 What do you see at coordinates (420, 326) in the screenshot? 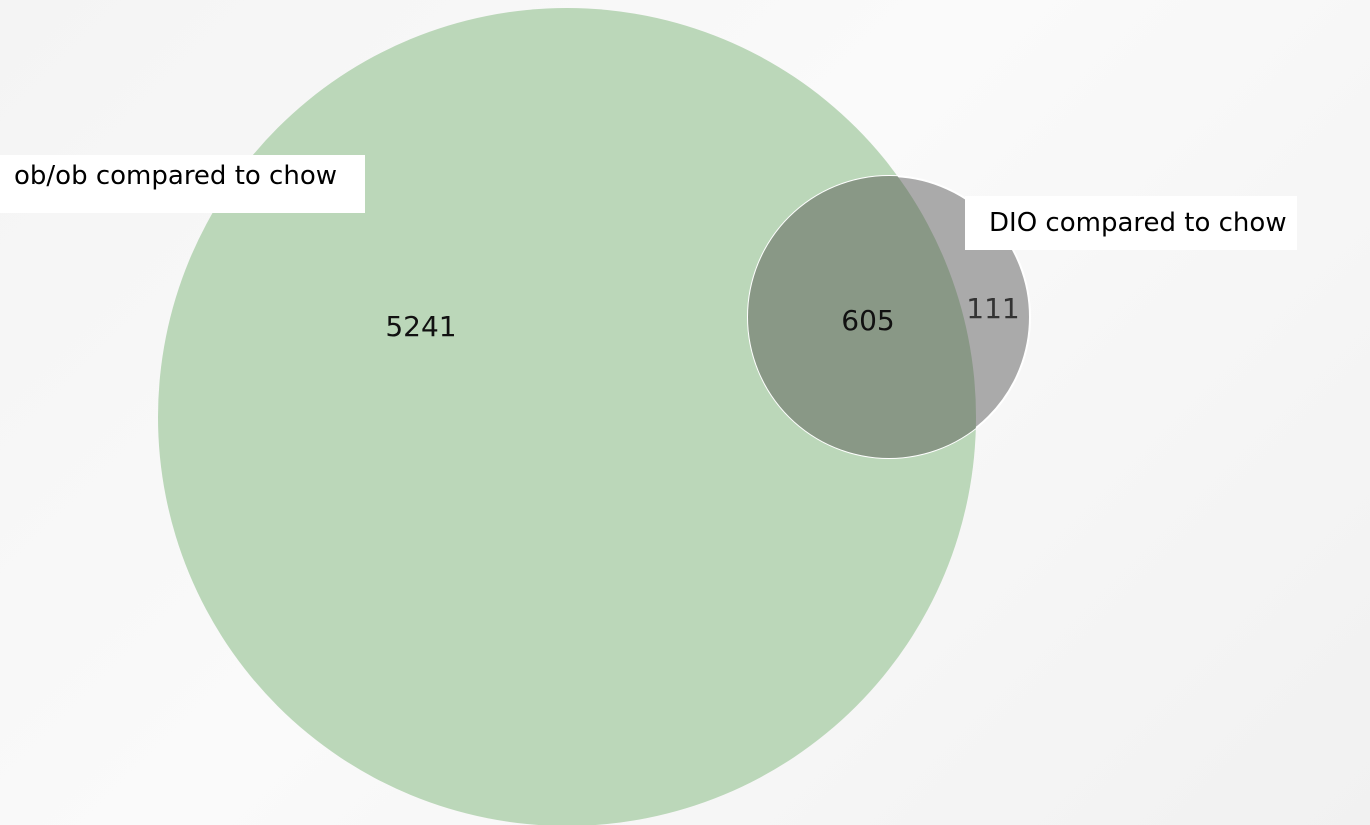
I see `region-count-a-only: 5241` at bounding box center [420, 326].